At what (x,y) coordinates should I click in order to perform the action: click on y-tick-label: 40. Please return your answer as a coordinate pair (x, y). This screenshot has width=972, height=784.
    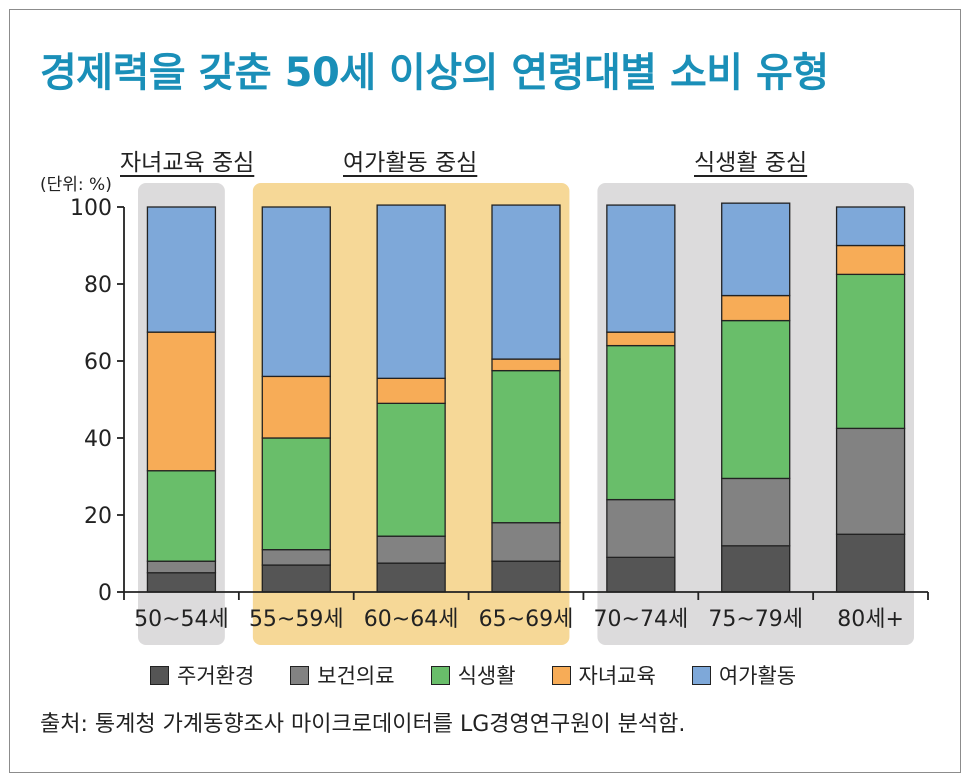
    Looking at the image, I should click on (98, 439).